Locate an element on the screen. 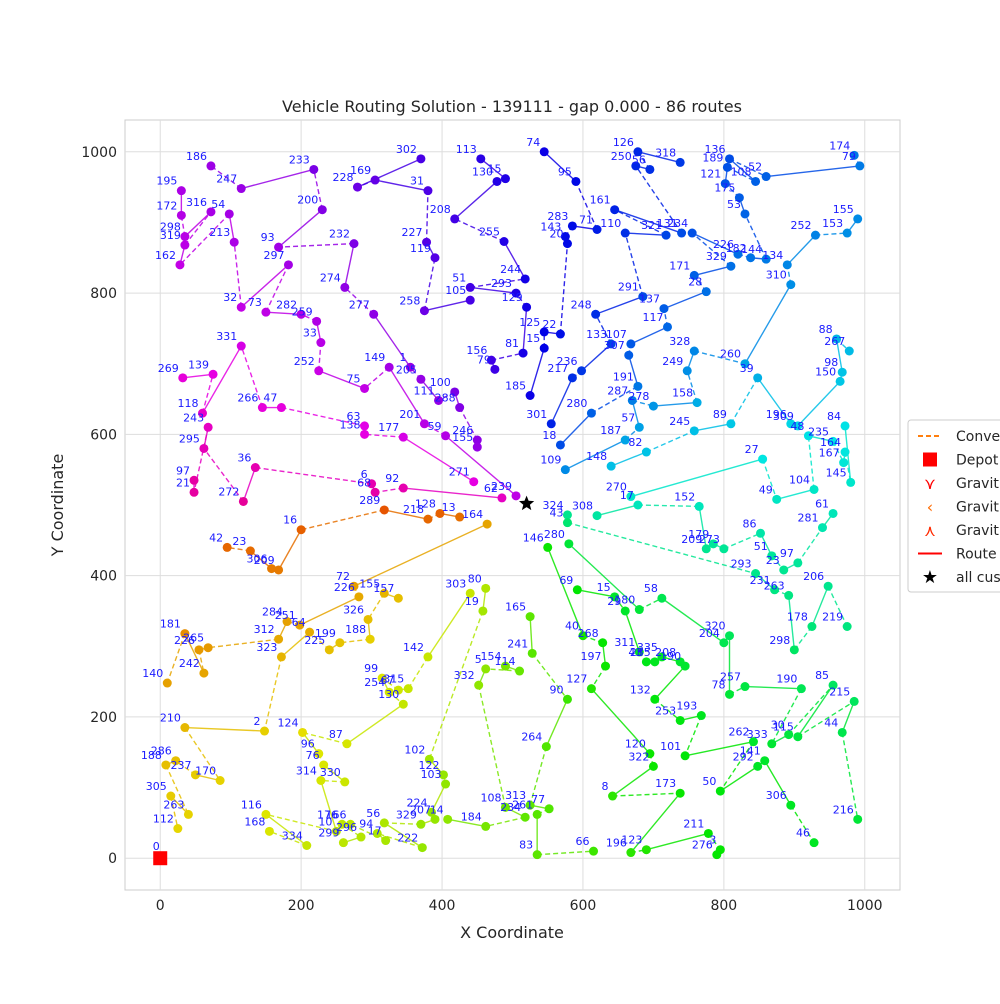 This screenshot has height=1004, width=1000. customer-label: 258 is located at coordinates (409, 301).